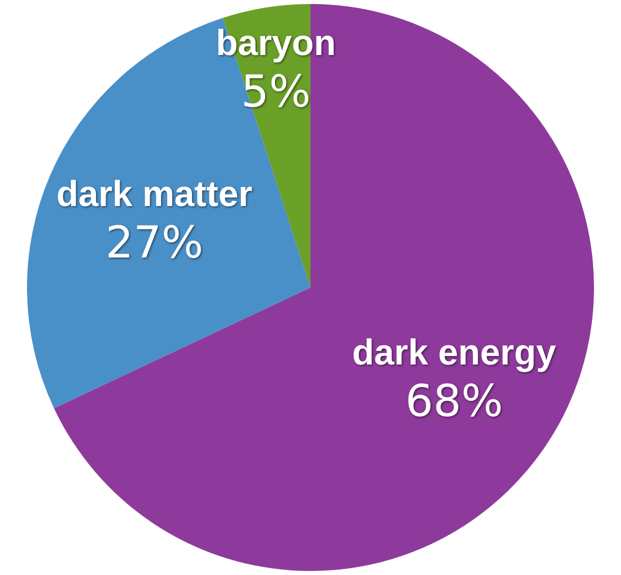 This screenshot has width=621, height=575. What do you see at coordinates (154, 242) in the screenshot?
I see `data-label: 27%` at bounding box center [154, 242].